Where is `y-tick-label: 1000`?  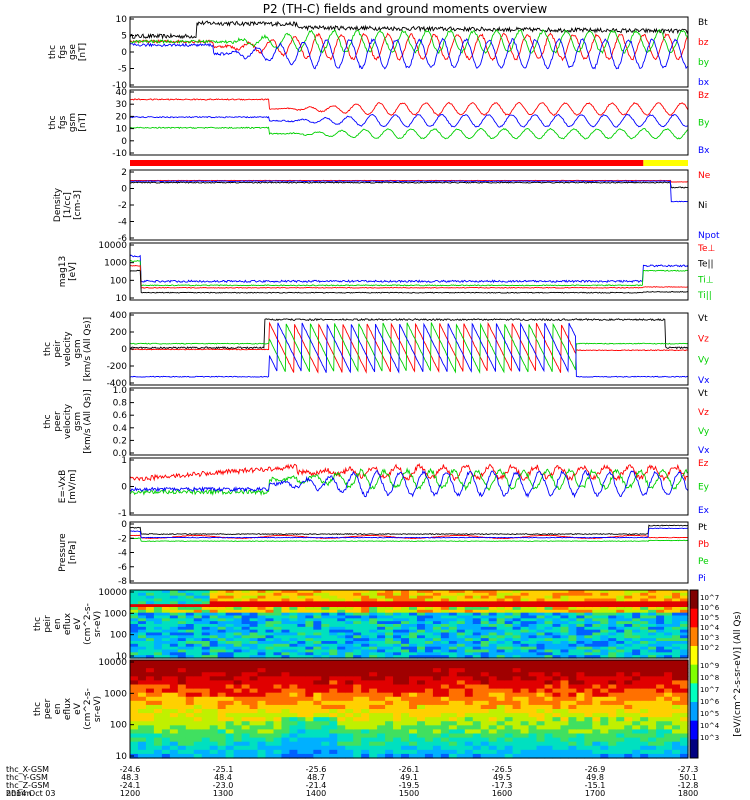 y-tick-label: 1000 is located at coordinates (115, 694).